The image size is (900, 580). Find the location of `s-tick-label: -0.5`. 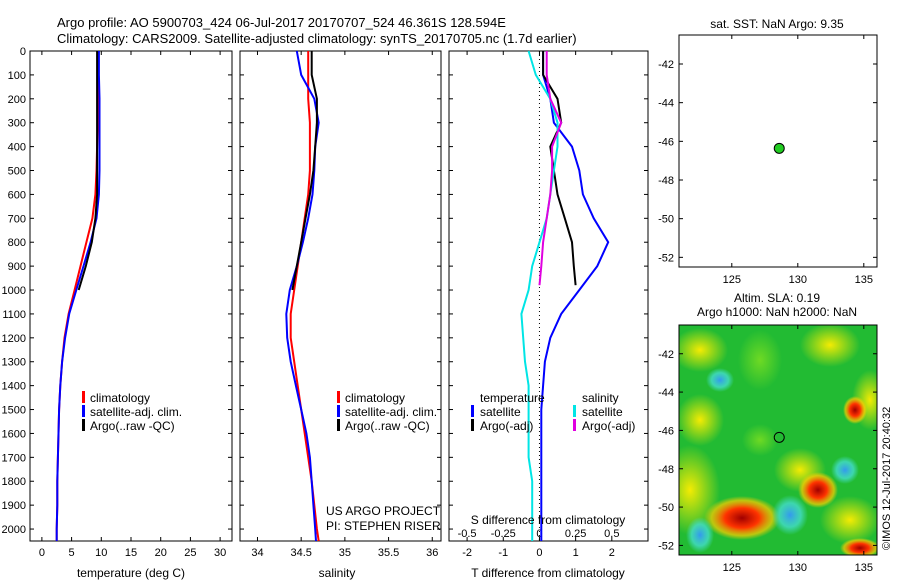

s-tick-label: -0.5 is located at coordinates (467, 534).